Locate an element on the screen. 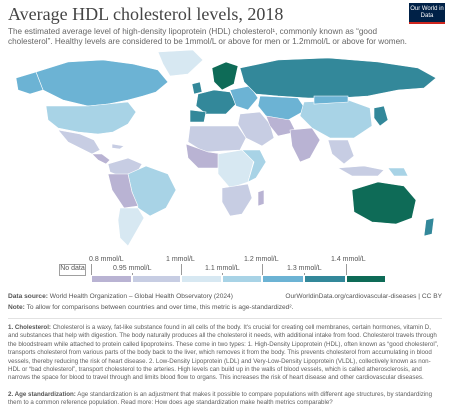 The image size is (450, 417). map-kazakhstan-central-asia is located at coordinates (282, 108).